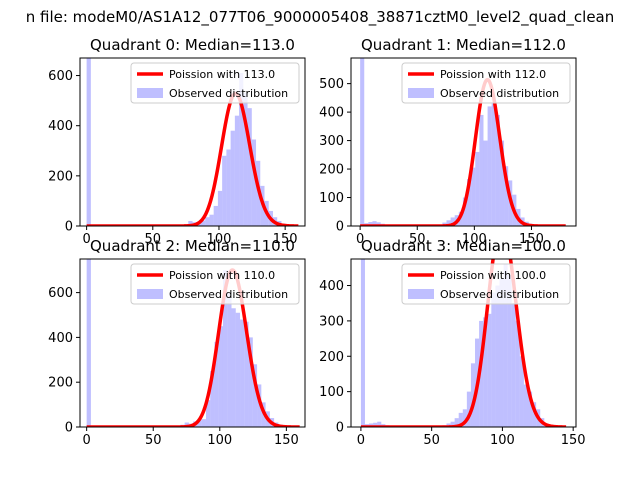  I want to click on legend: Poission with 112.0 Observed distribution, so click(486, 83).